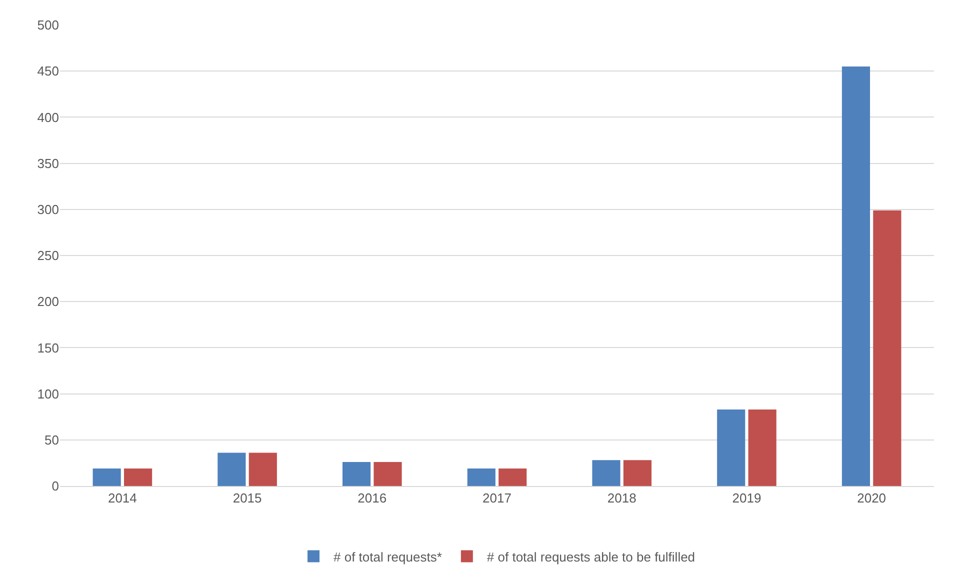 This screenshot has height=583, width=954. What do you see at coordinates (122, 498) in the screenshot?
I see `x-tick-label: 2014` at bounding box center [122, 498].